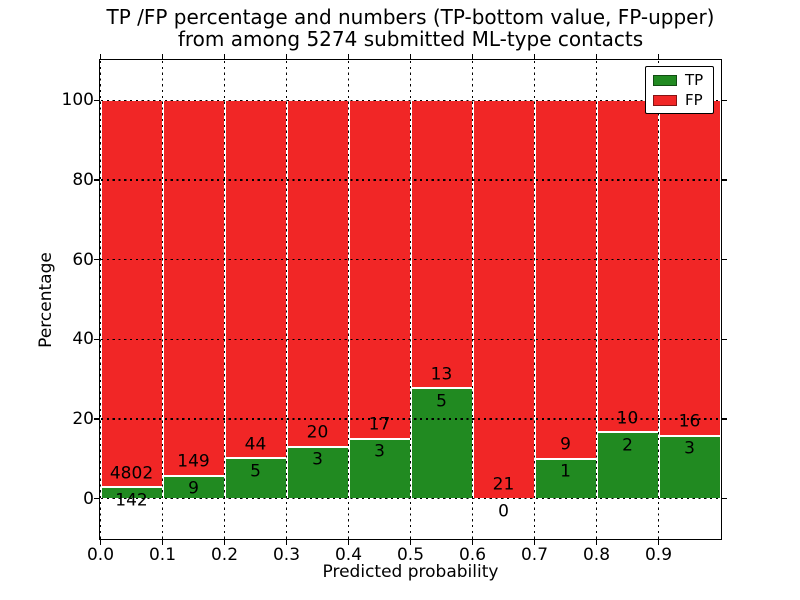 The image size is (800, 600). I want to click on fp-count-label: 4802, so click(131, 473).